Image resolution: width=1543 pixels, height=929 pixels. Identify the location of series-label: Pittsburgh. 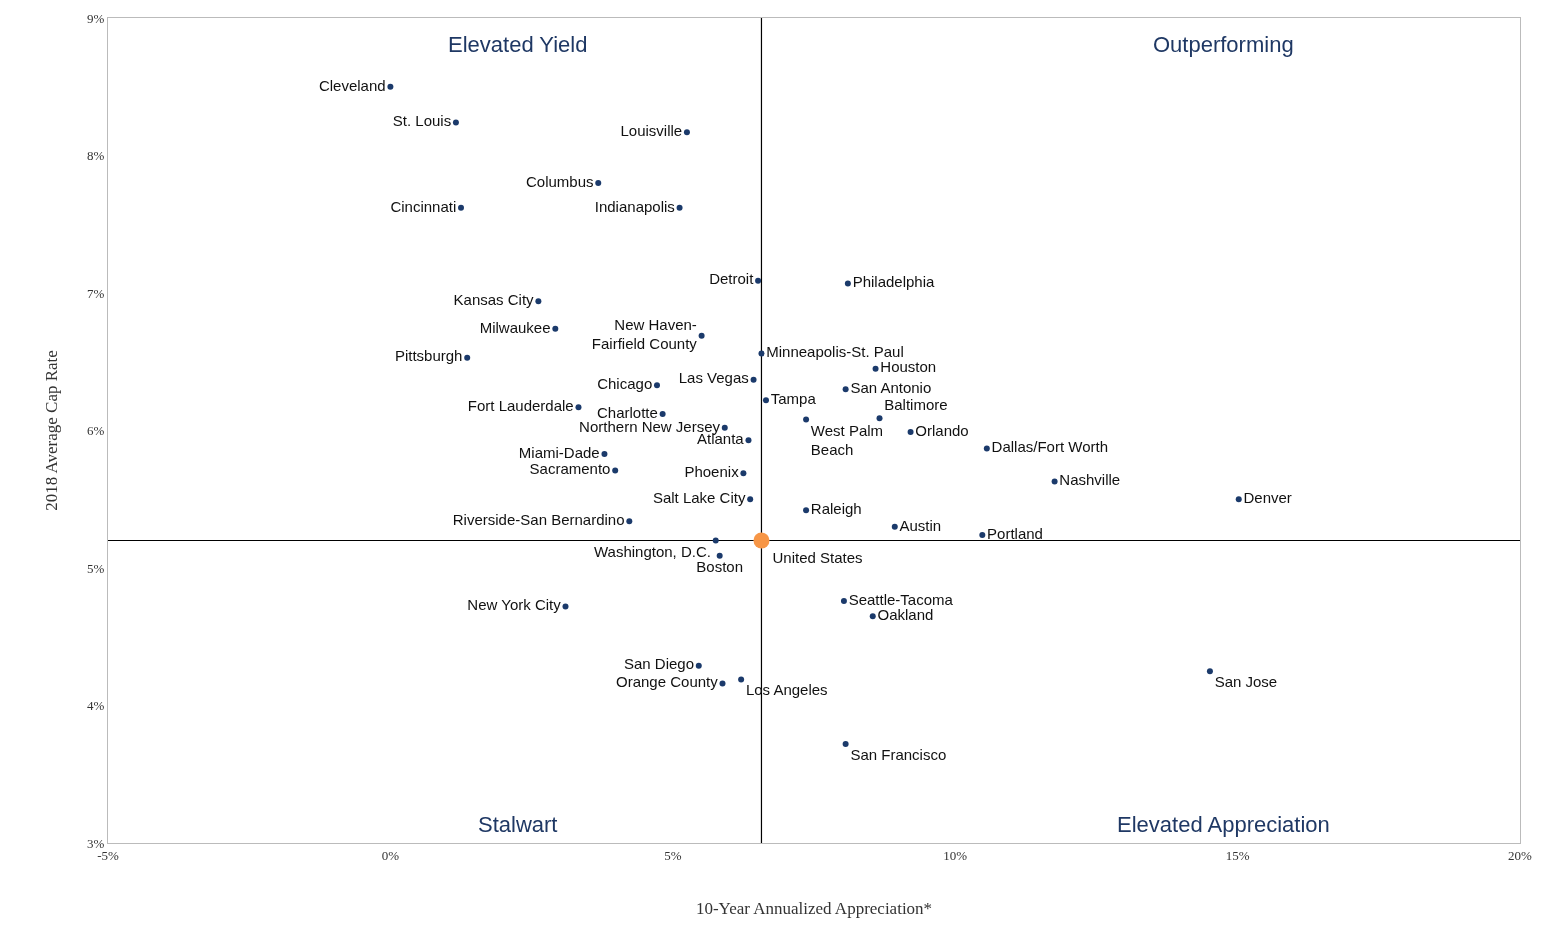
(428, 356).